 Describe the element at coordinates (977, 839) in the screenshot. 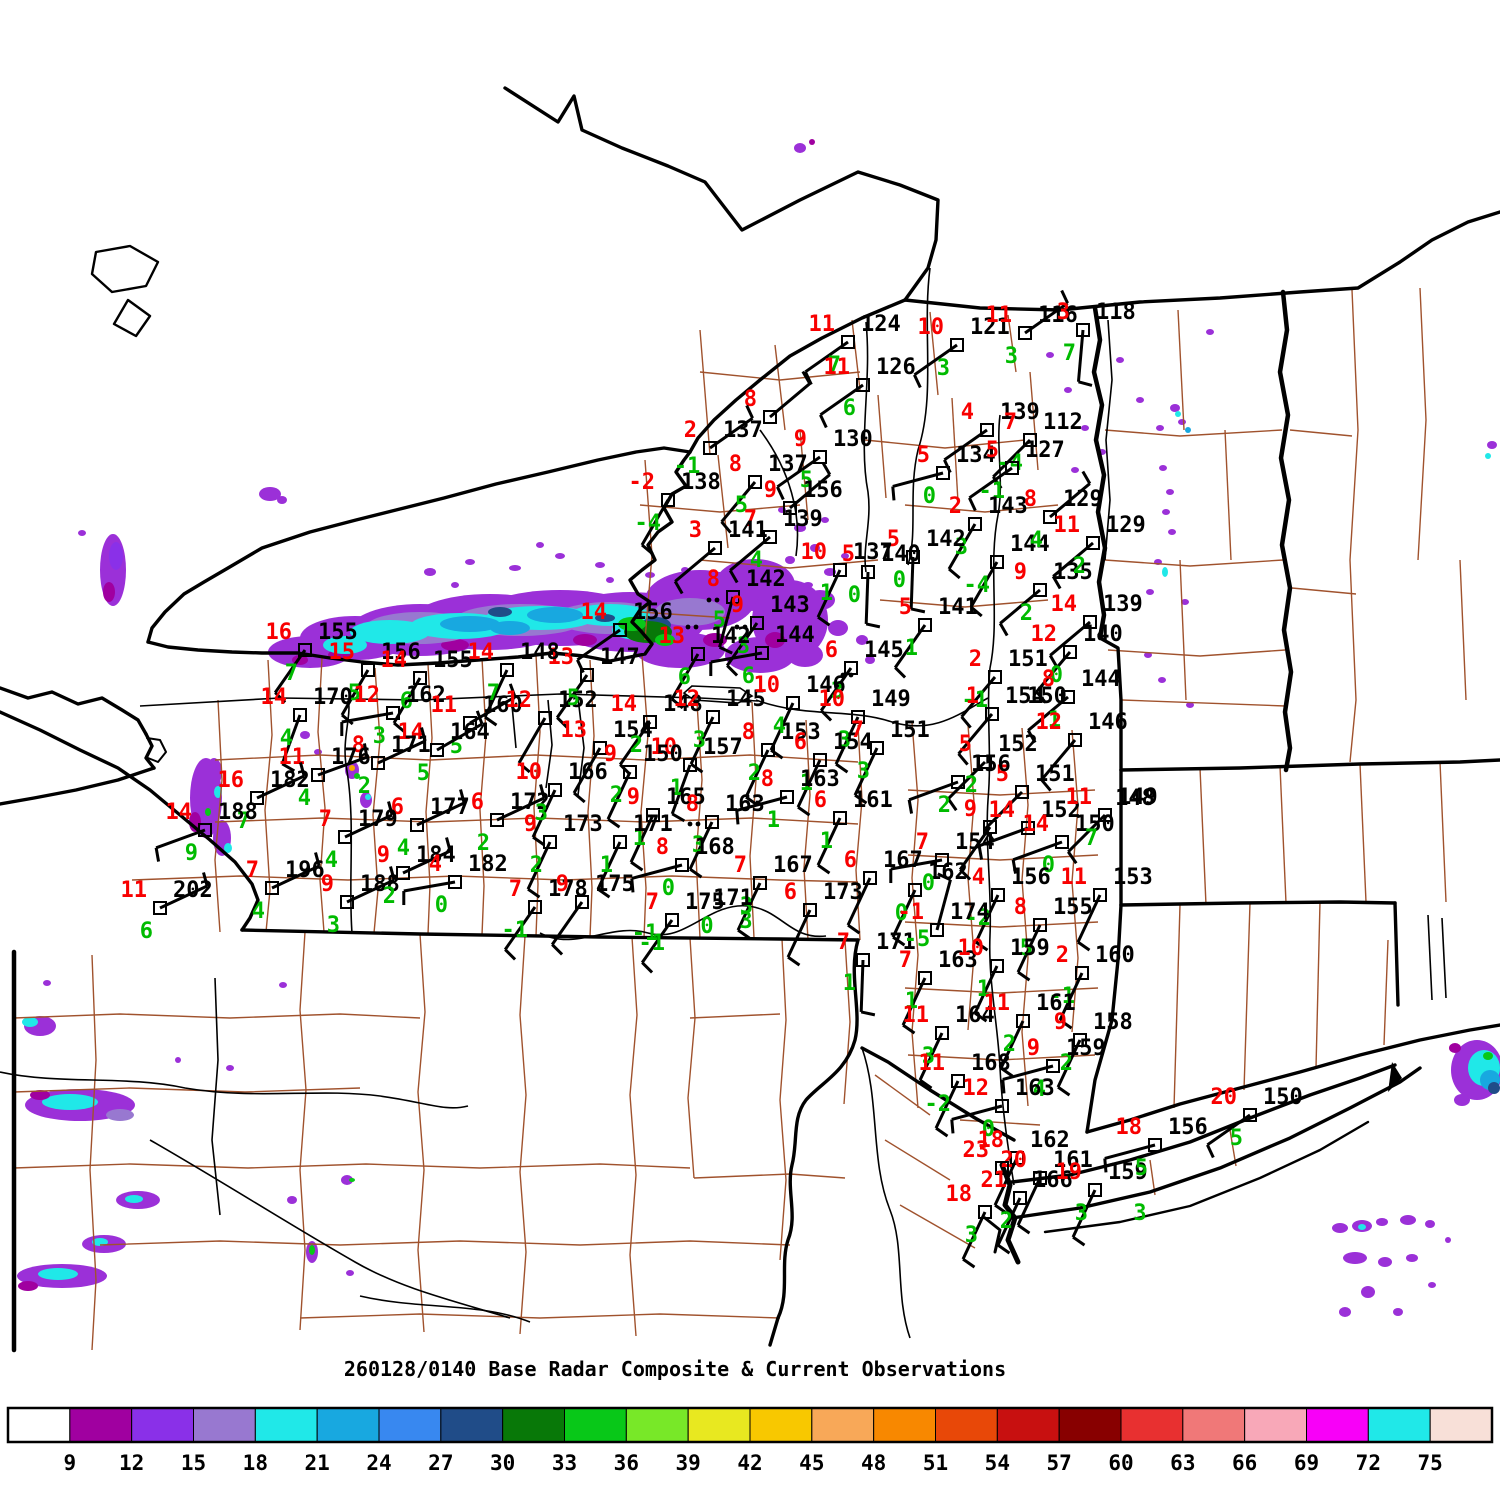

I see `station-plot: 9` at that location.